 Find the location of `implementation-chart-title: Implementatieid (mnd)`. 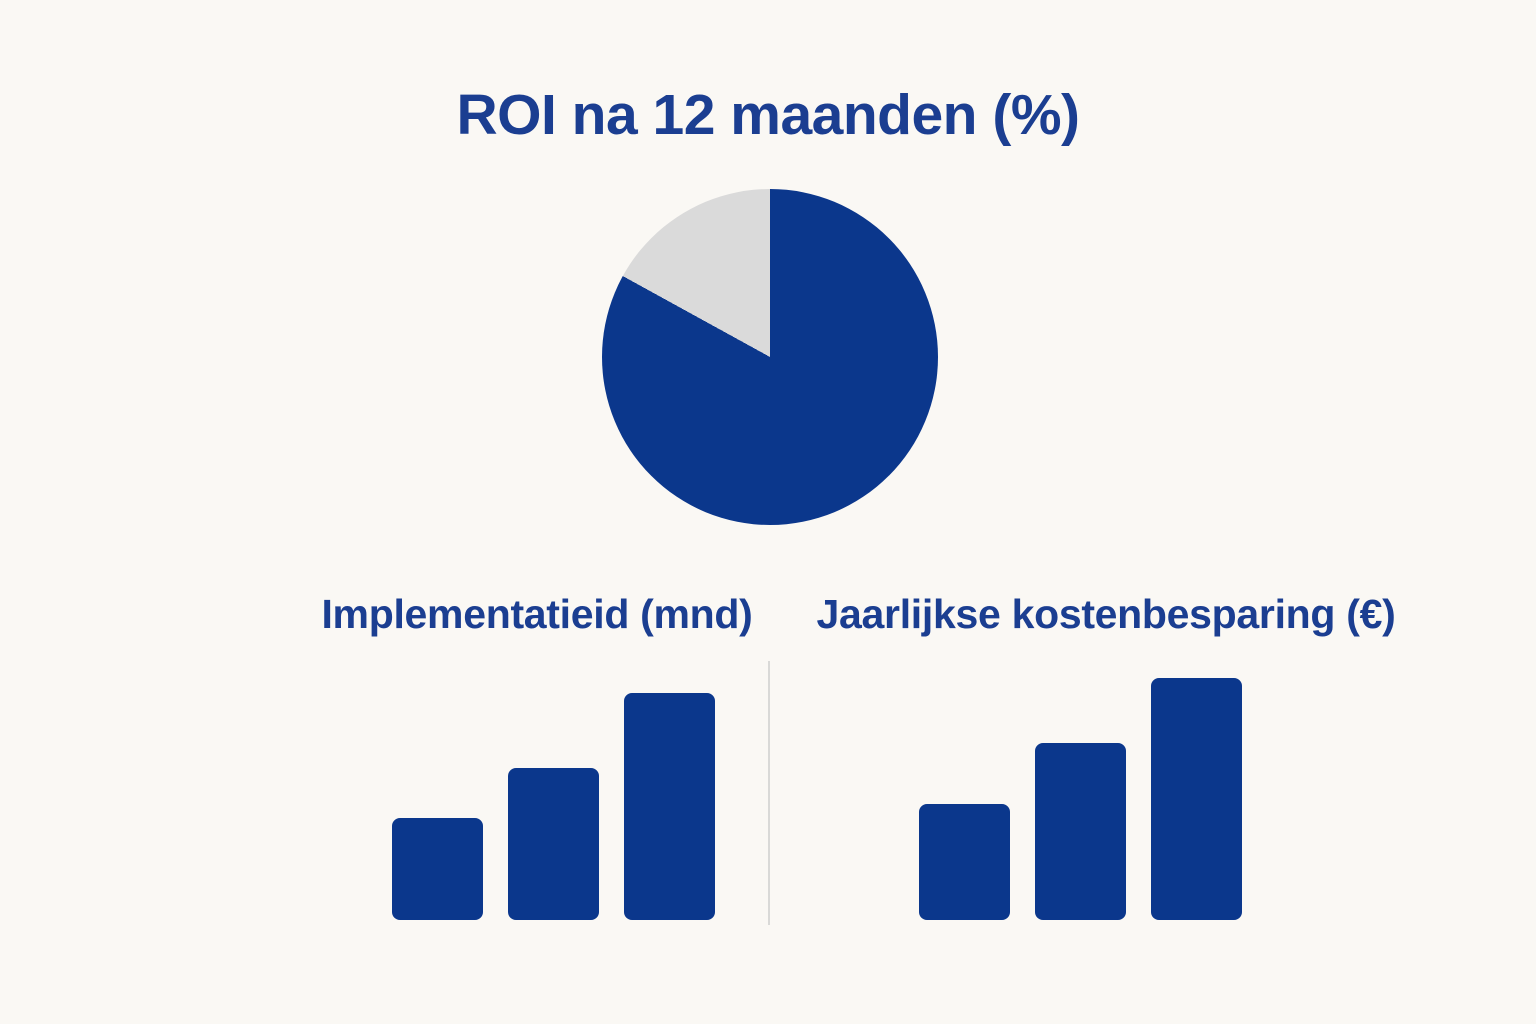

implementation-chart-title: Implementatieid (mnd) is located at coordinates (537, 614).